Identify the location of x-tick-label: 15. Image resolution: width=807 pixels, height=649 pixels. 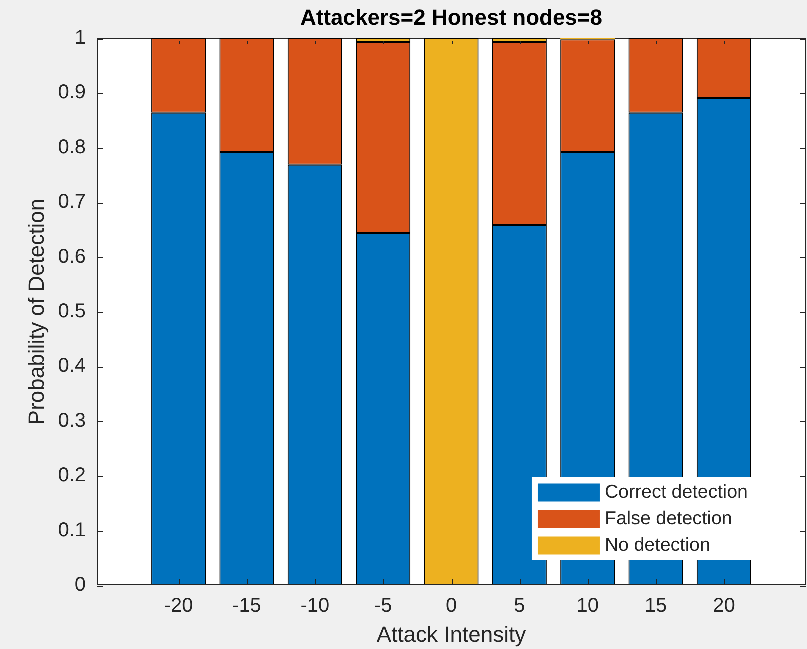
(656, 606).